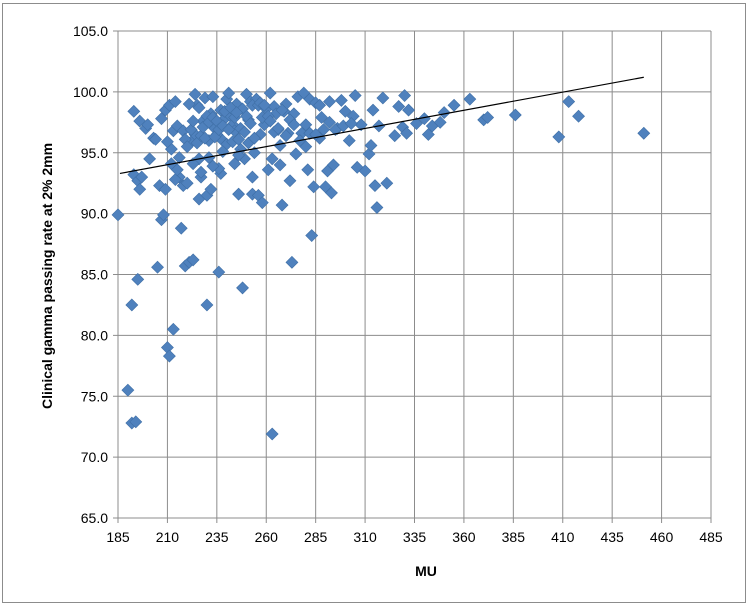 The height and width of the screenshot is (608, 750). What do you see at coordinates (365, 537) in the screenshot?
I see `x-tick-label: 310` at bounding box center [365, 537].